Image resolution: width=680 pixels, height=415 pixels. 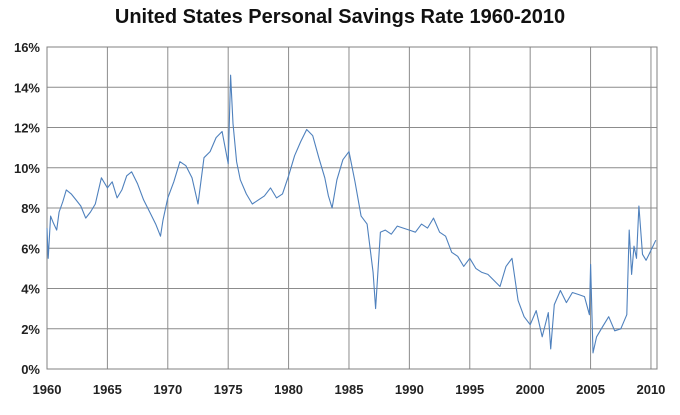 What do you see at coordinates (27, 47) in the screenshot?
I see `y-tick-label: 16%` at bounding box center [27, 47].